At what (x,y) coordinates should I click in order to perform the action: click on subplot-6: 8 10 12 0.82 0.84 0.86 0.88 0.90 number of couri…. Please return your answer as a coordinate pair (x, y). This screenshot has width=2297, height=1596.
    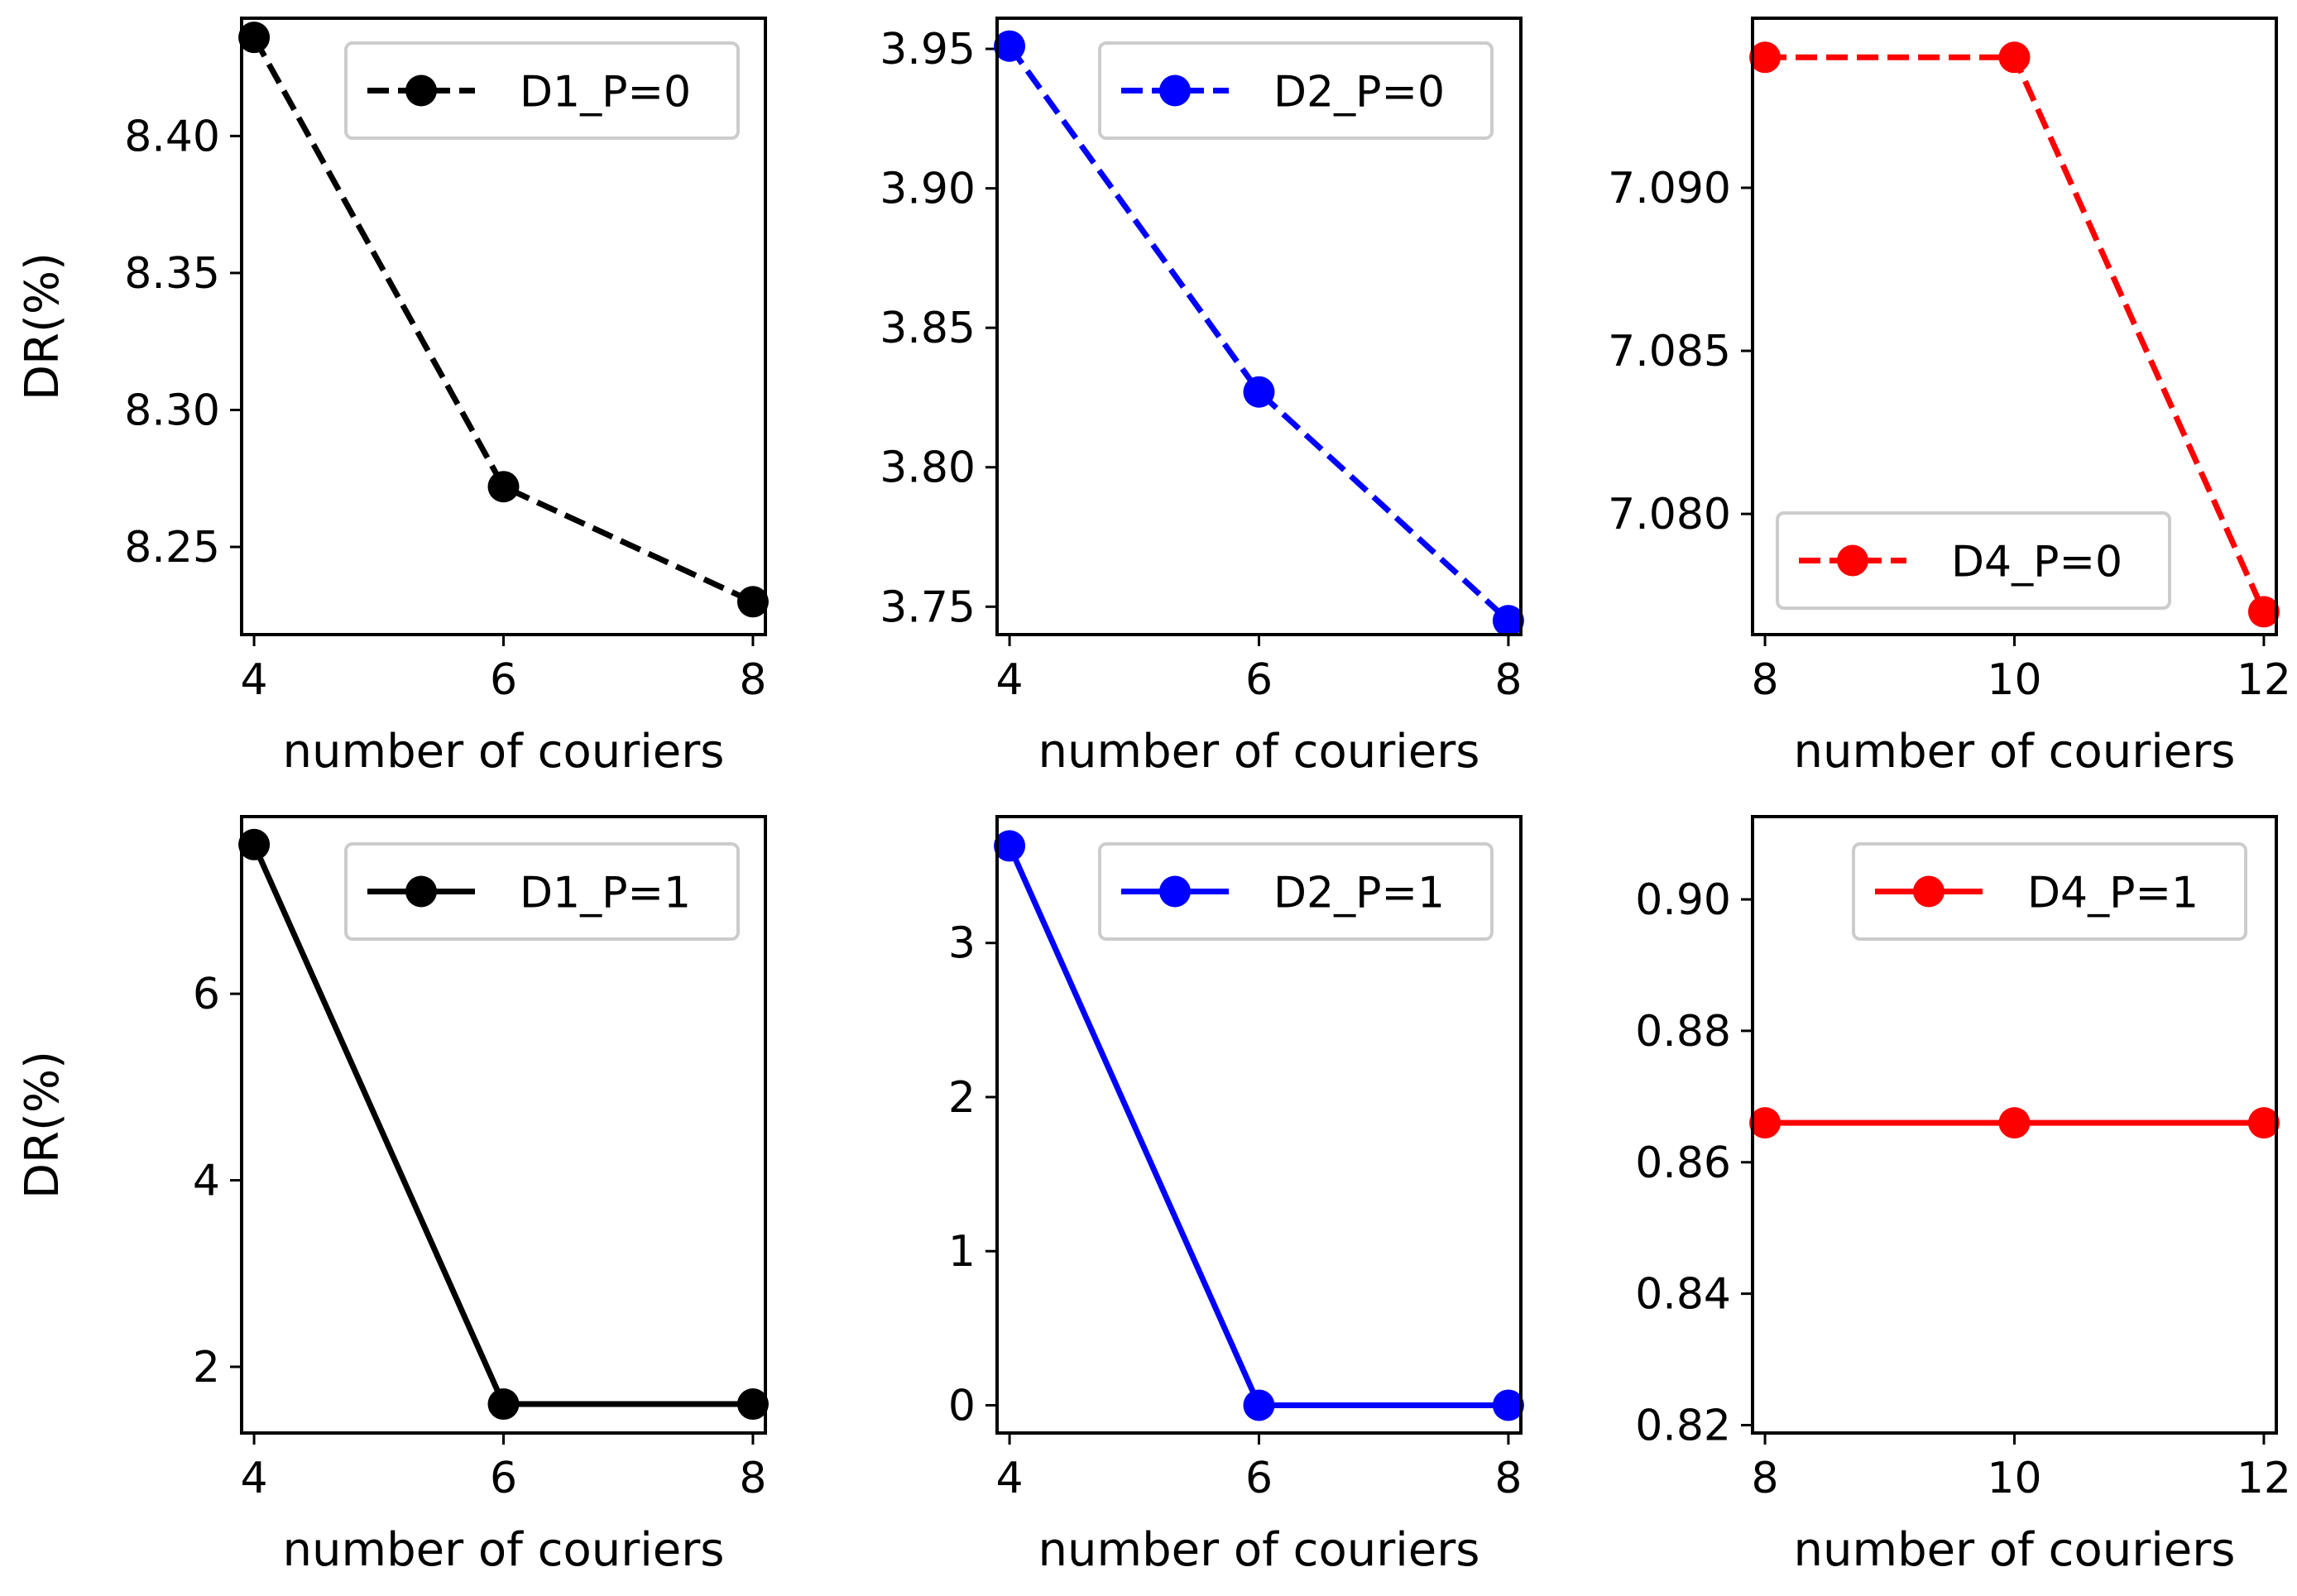
    Looking at the image, I should click on (1963, 1196).